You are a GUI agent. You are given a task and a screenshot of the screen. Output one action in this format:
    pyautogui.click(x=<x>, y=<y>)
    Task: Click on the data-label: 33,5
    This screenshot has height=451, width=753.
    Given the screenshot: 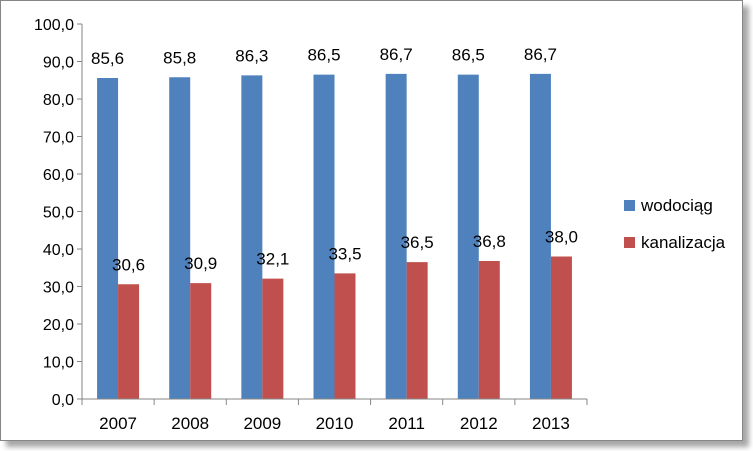 What is the action you would take?
    pyautogui.click(x=344, y=253)
    